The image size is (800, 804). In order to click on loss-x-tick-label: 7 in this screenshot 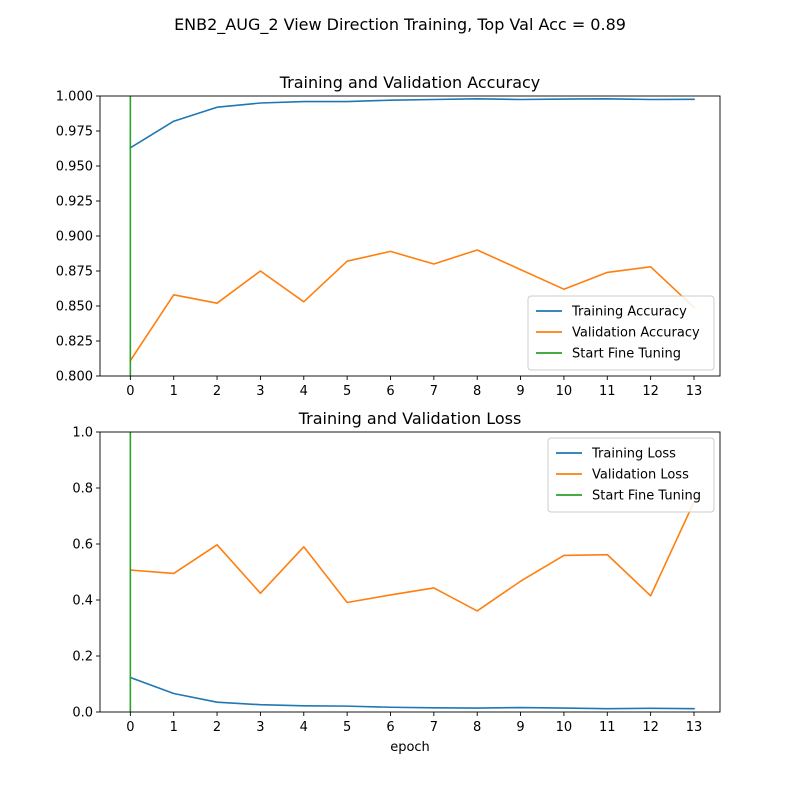, I will do `click(434, 727)`.